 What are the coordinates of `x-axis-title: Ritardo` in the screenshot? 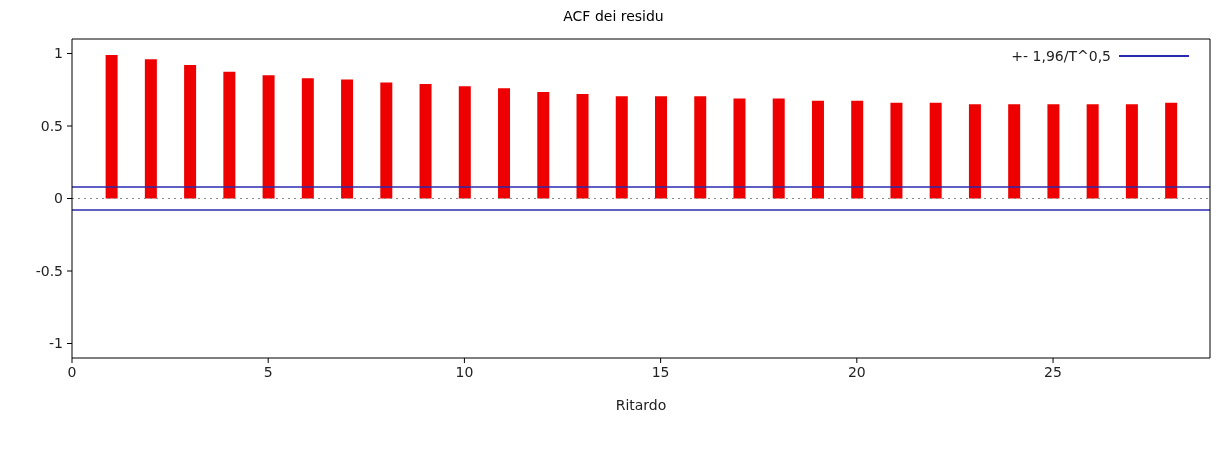 It's located at (641, 405).